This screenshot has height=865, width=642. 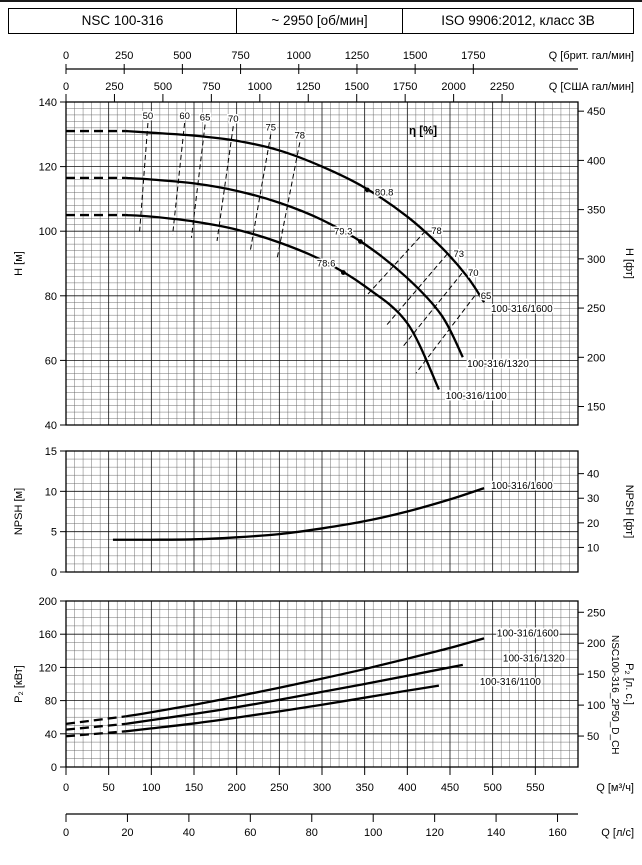 I want to click on x-tick-label: 300, so click(x=322, y=788).